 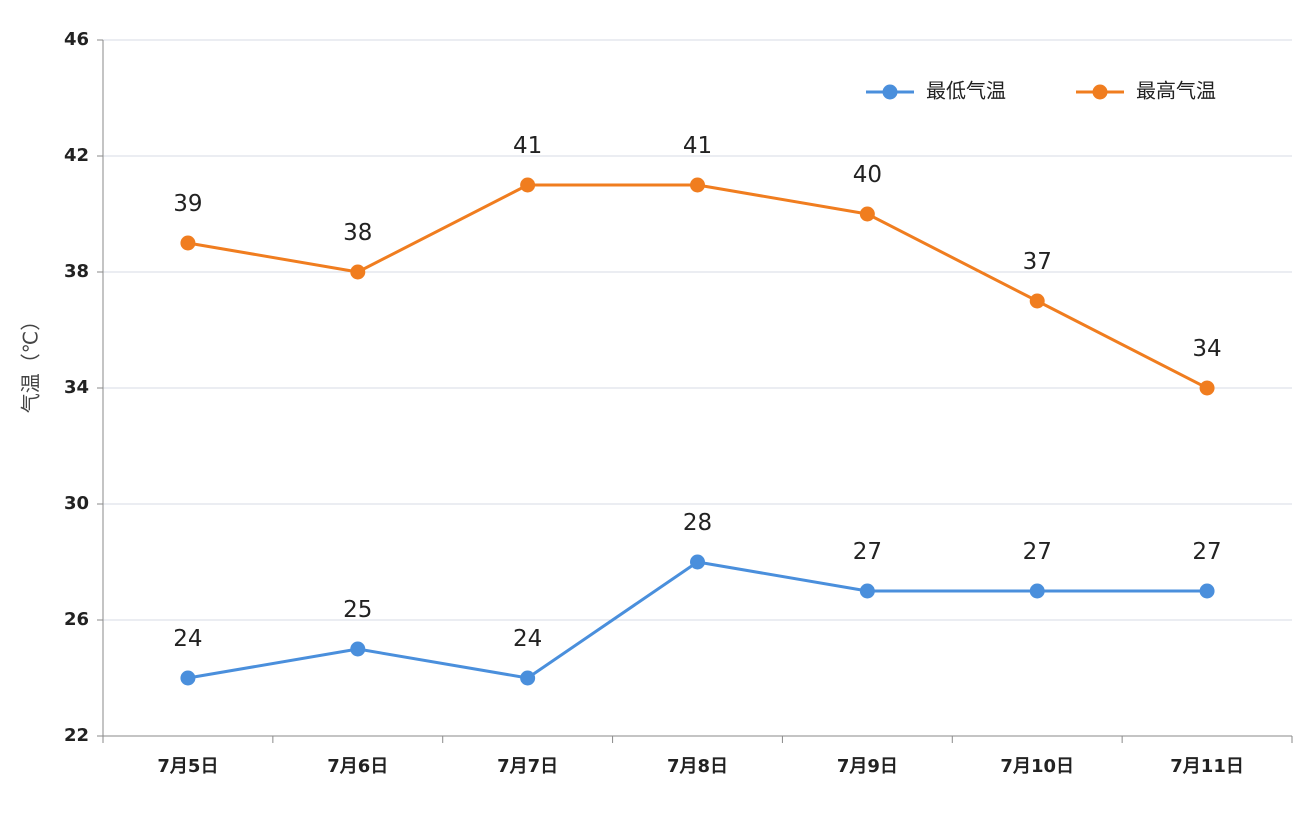 What do you see at coordinates (1037, 766) in the screenshot?
I see `x-tick-label: 7月10日` at bounding box center [1037, 766].